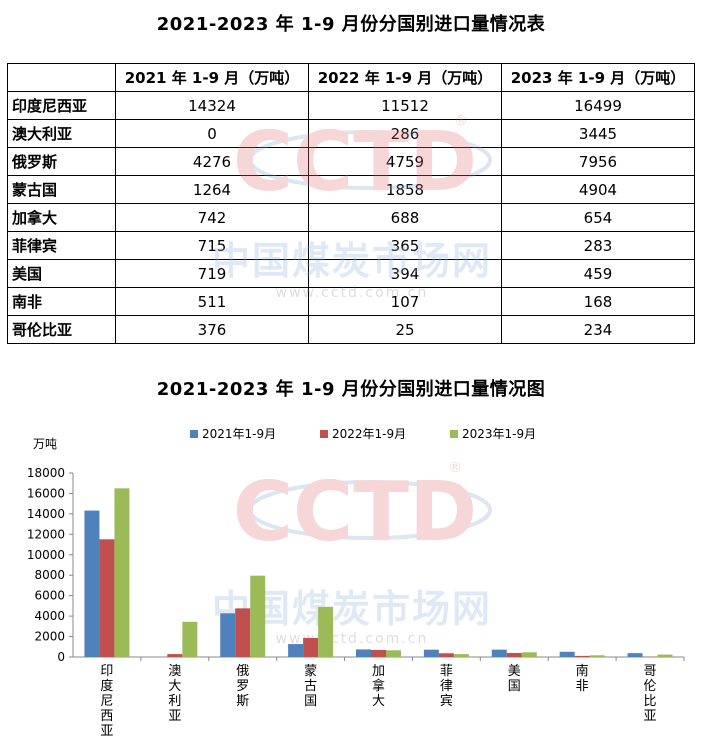 This screenshot has width=702, height=748. I want to click on x-tick-label: 美国, so click(514, 679).